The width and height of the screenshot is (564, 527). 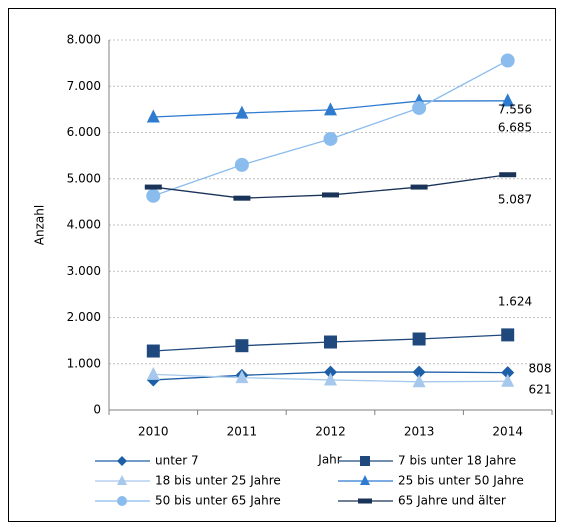 What do you see at coordinates (84, 317) in the screenshot?
I see `y-tick-label: 2.000` at bounding box center [84, 317].